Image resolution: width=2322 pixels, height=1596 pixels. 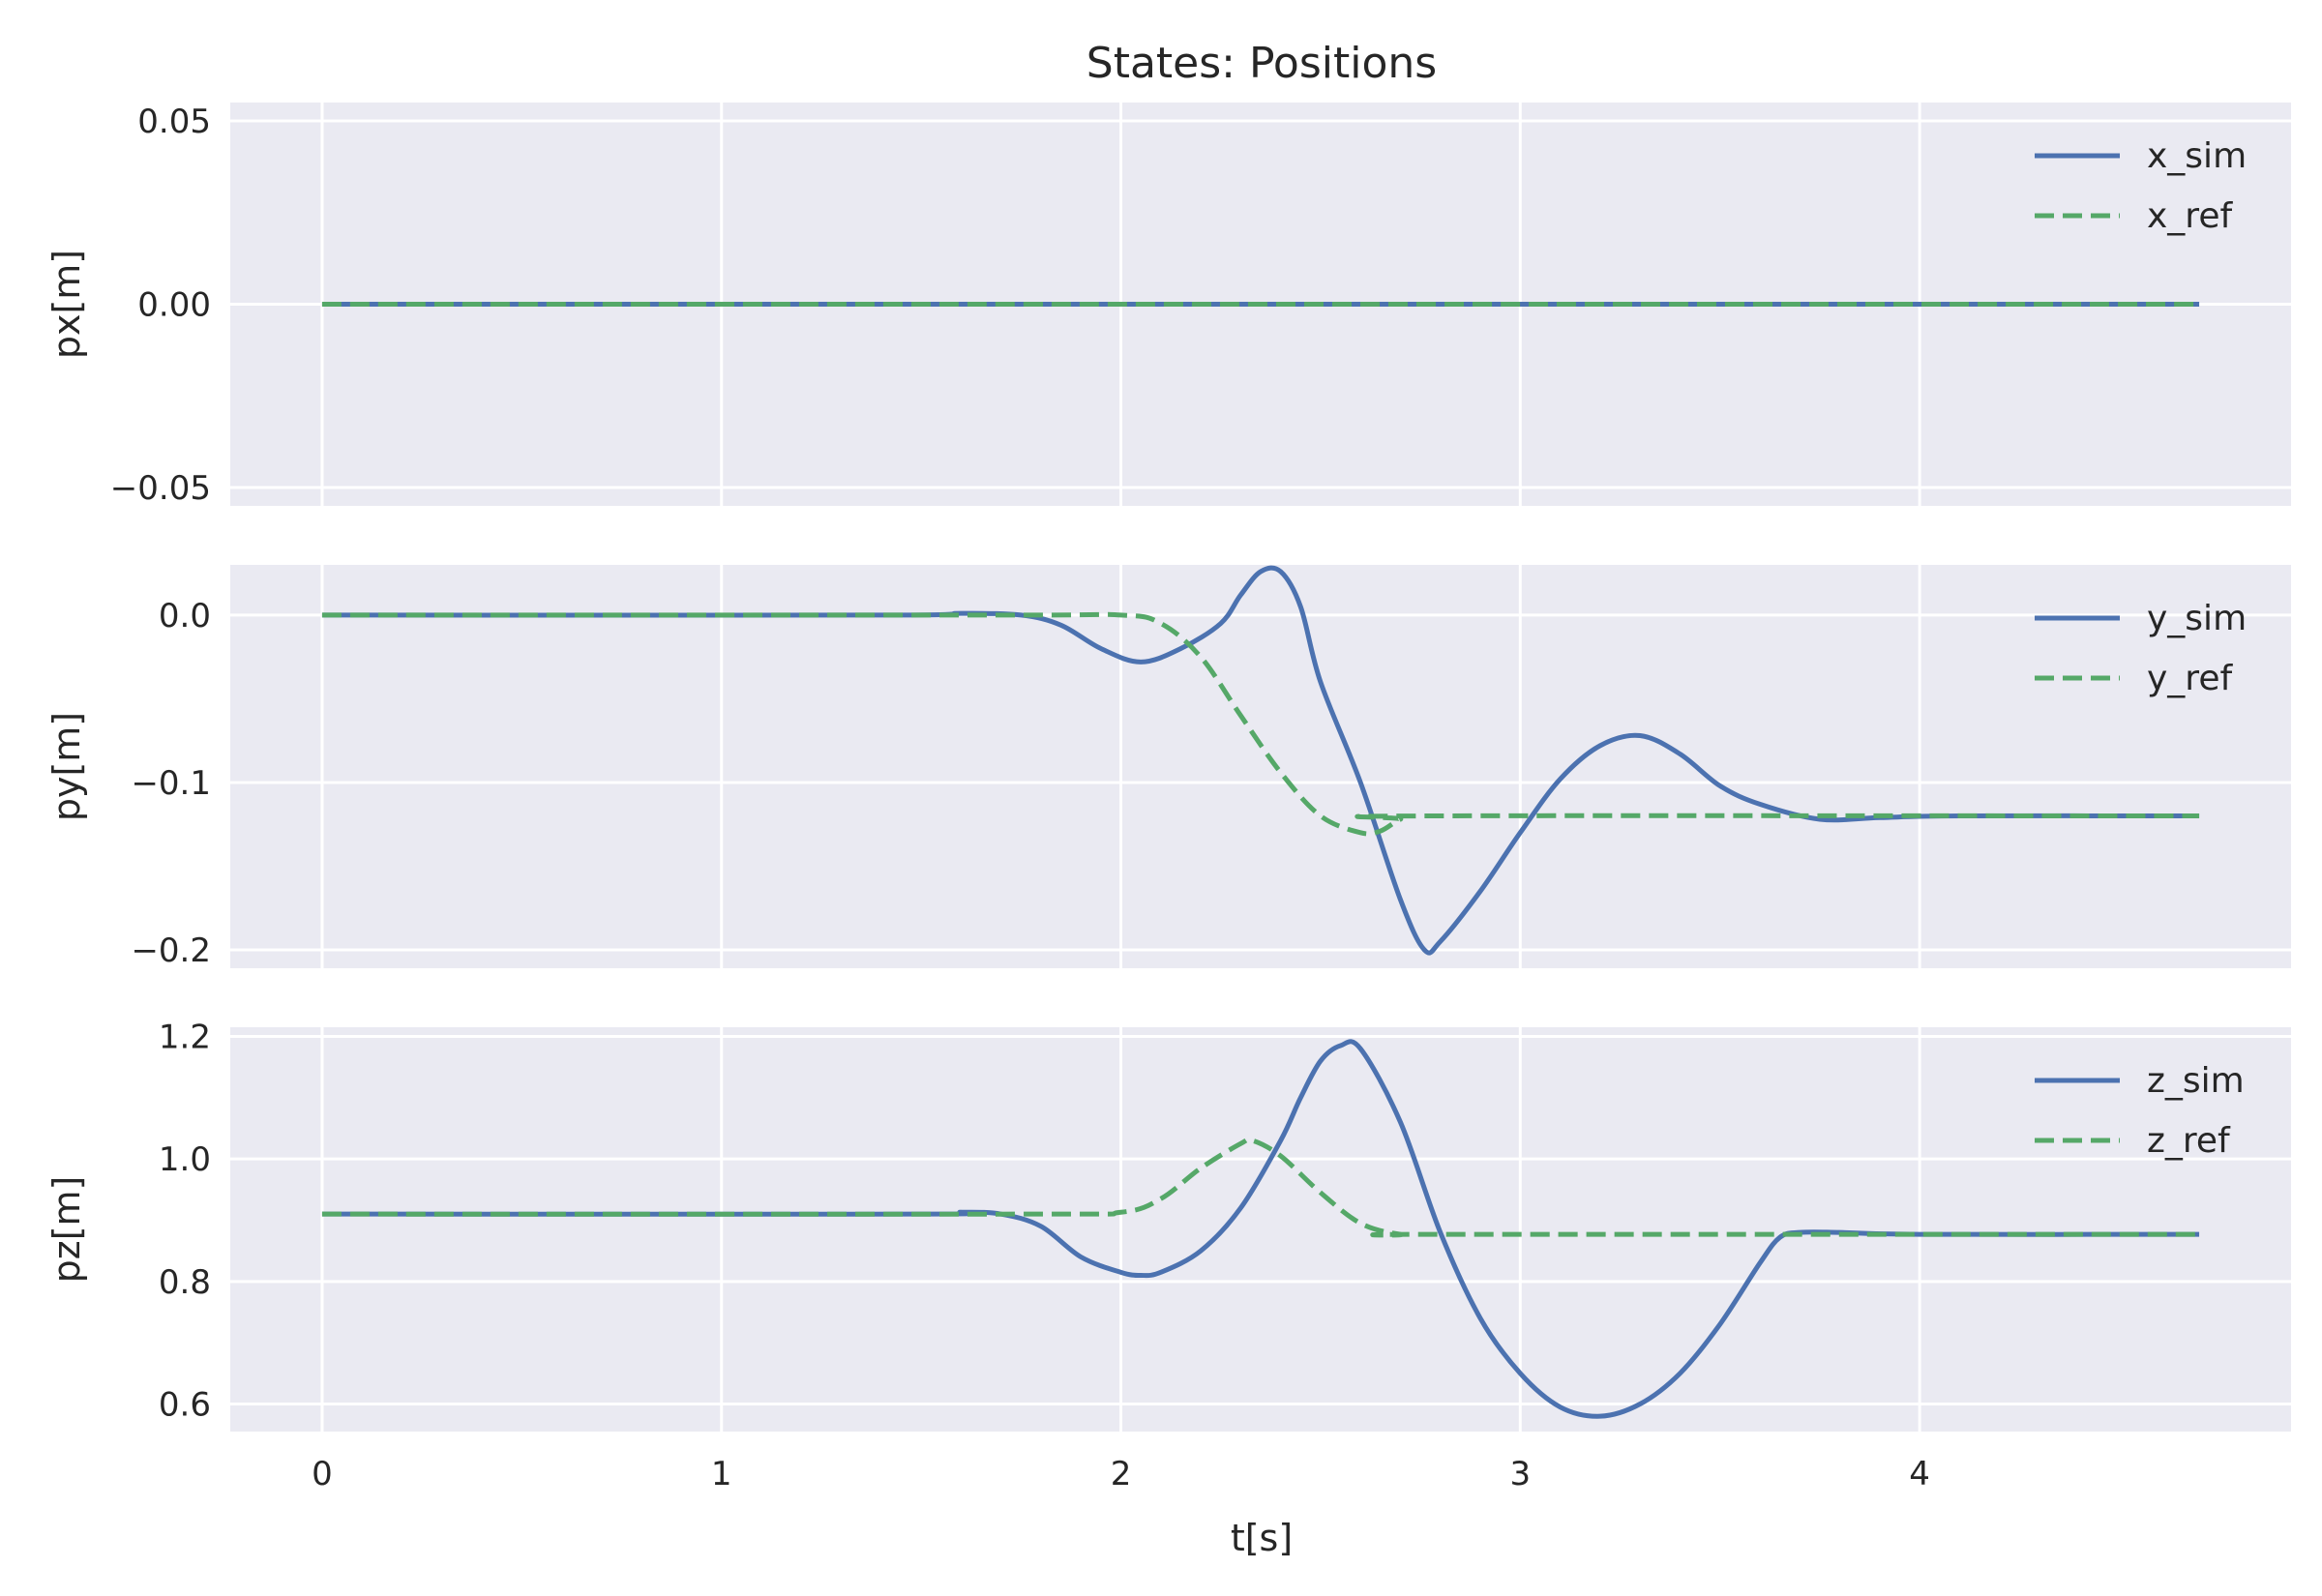 What do you see at coordinates (174, 305) in the screenshot?
I see `y-tick-label: 0.00` at bounding box center [174, 305].